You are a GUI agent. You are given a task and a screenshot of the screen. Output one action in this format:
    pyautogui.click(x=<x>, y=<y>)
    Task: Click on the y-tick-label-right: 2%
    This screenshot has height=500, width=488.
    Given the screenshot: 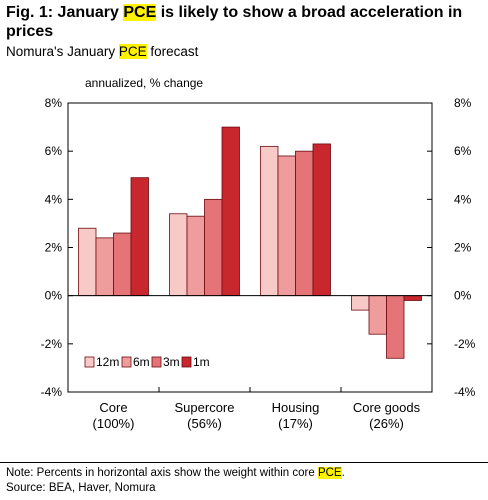 What is the action you would take?
    pyautogui.click(x=463, y=248)
    